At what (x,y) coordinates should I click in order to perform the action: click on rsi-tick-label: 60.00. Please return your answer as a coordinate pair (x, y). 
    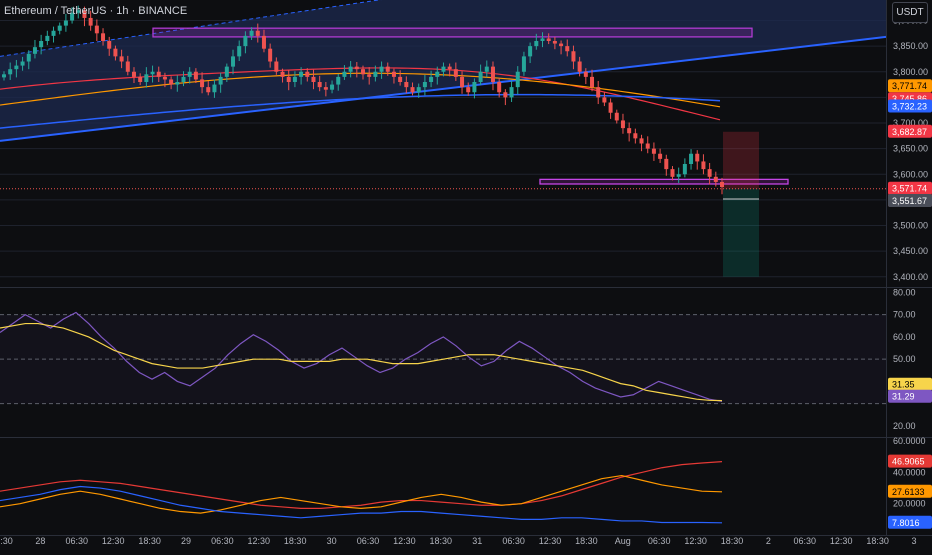
    Looking at the image, I should click on (904, 337).